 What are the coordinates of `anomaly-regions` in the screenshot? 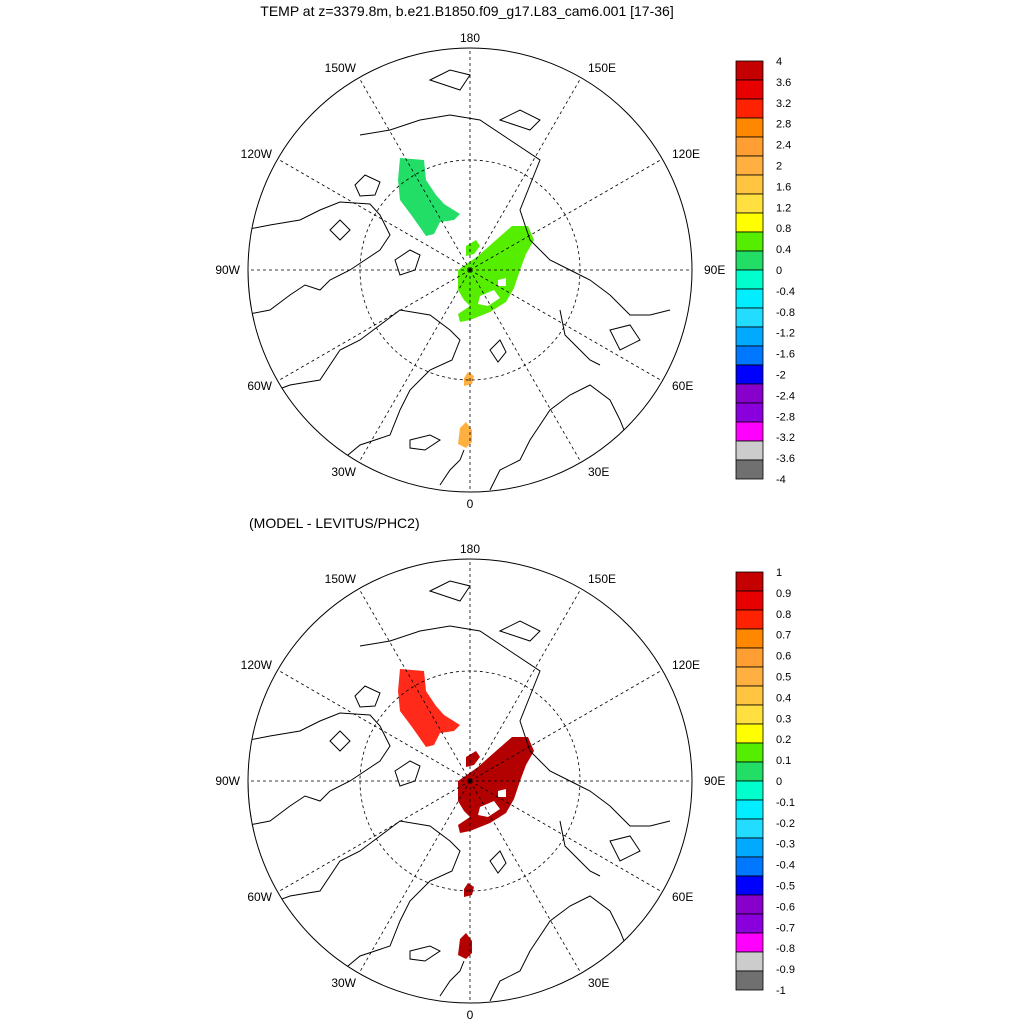 It's located at (466, 303).